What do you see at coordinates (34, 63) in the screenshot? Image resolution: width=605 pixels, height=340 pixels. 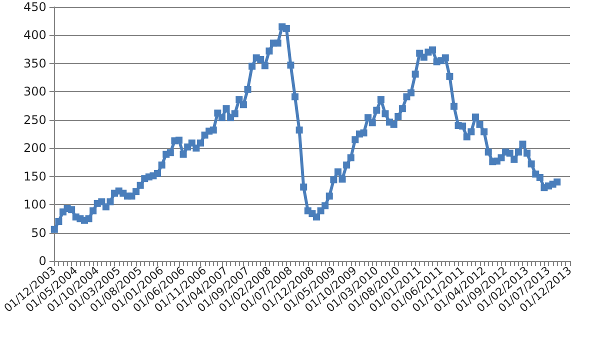 I see `y-tick-label: 350` at bounding box center [34, 63].